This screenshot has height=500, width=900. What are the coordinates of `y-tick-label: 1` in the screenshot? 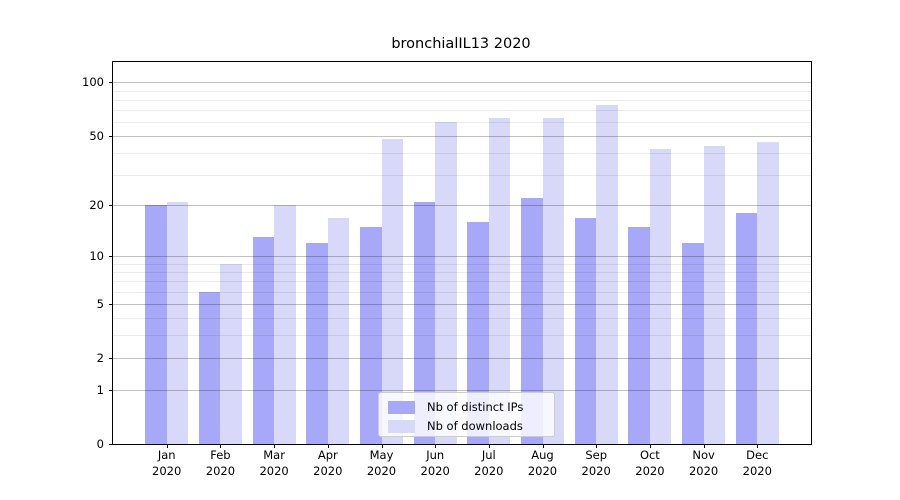 It's located at (100, 389).